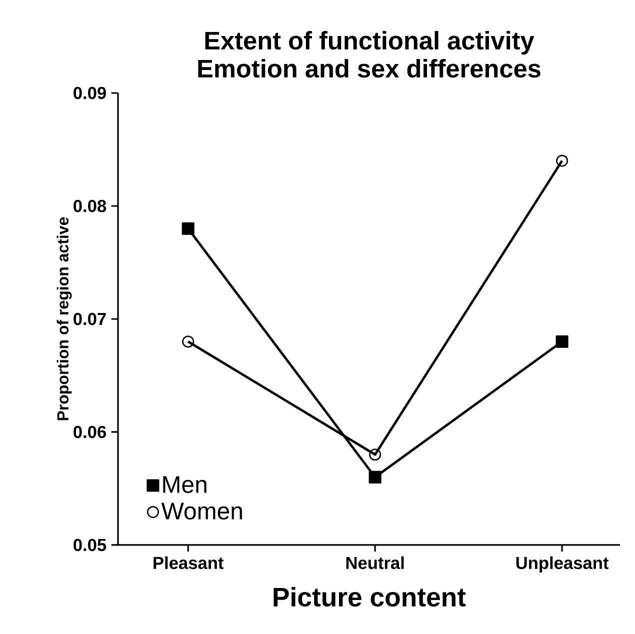  What do you see at coordinates (184, 485) in the screenshot?
I see `legend-label: Men` at bounding box center [184, 485].